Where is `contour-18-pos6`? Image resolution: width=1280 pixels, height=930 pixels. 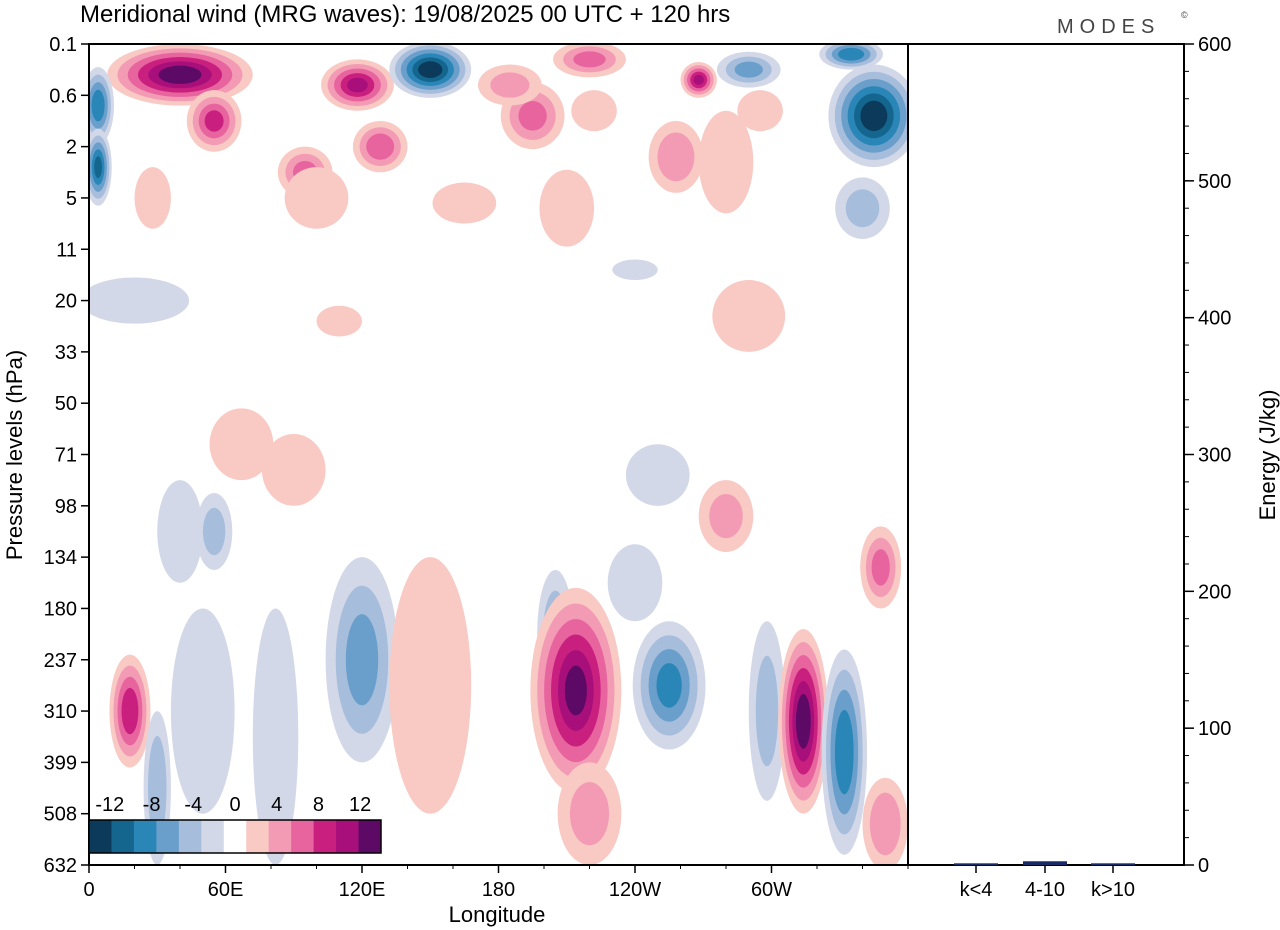 contour-18-pos6 is located at coordinates (880, 567).